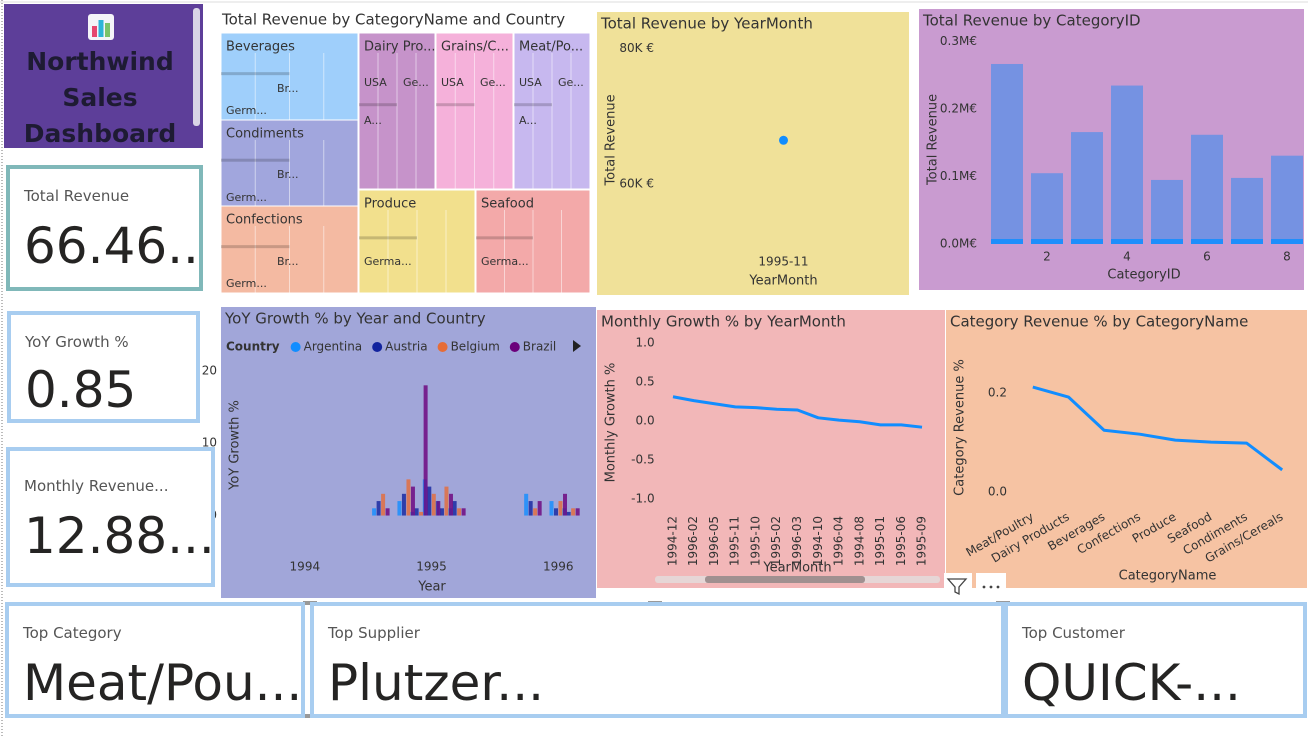  What do you see at coordinates (540, 347) in the screenshot?
I see `legend-label: Brazil` at bounding box center [540, 347].